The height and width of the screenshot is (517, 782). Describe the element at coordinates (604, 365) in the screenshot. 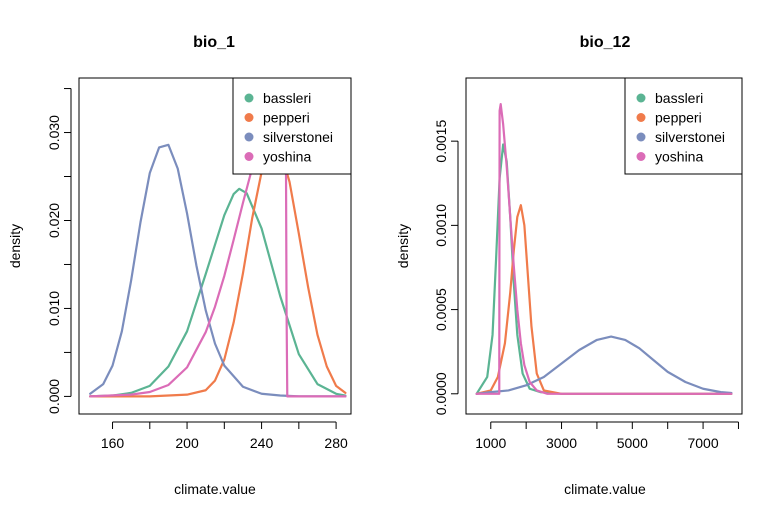

I see `series-line-silverstonei` at that location.